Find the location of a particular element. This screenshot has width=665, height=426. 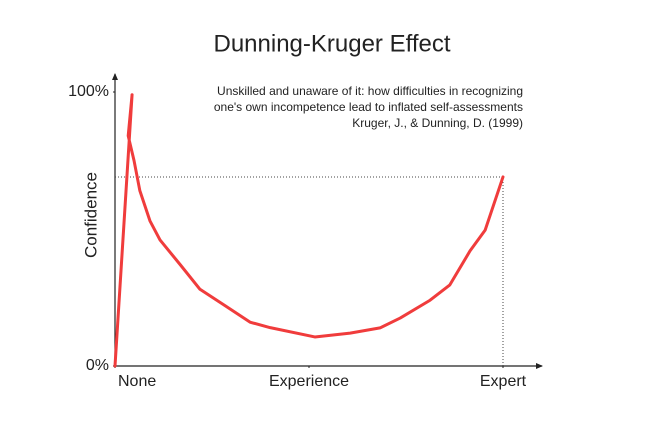

y-tick-label: 0% is located at coordinates (97, 365).